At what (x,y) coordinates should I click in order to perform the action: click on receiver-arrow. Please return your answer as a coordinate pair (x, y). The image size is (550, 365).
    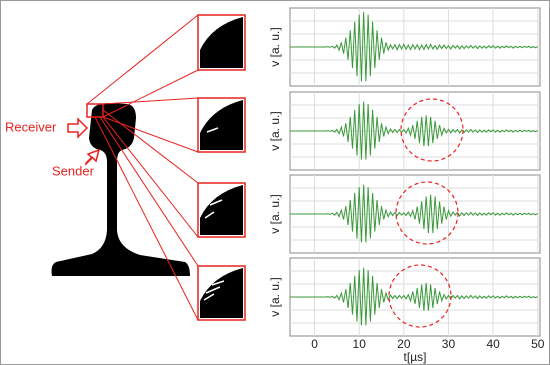
    Looking at the image, I should click on (78, 128).